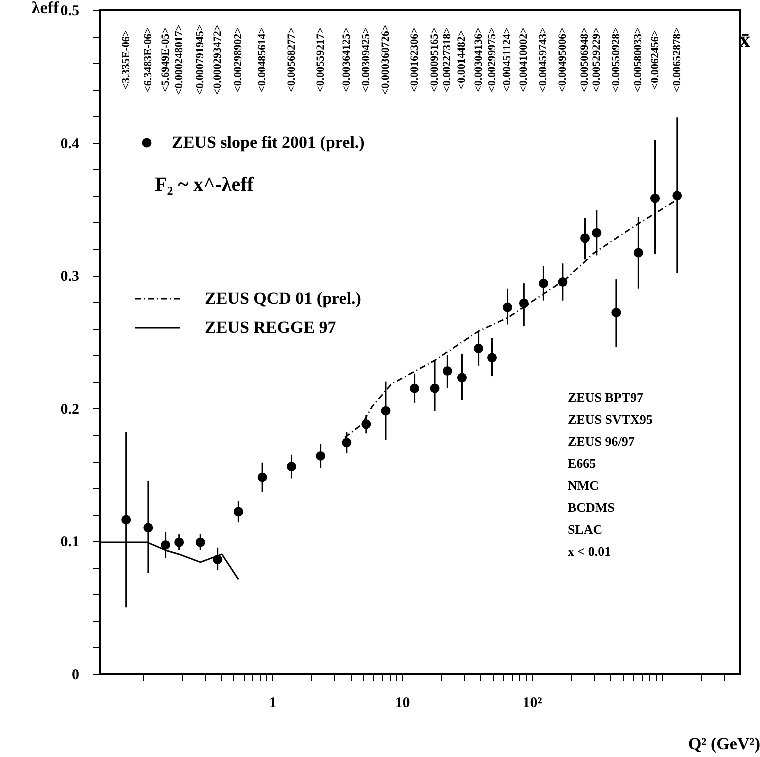 The image size is (760, 757). I want to click on annotation: <0.000360726>, so click(386, 60).